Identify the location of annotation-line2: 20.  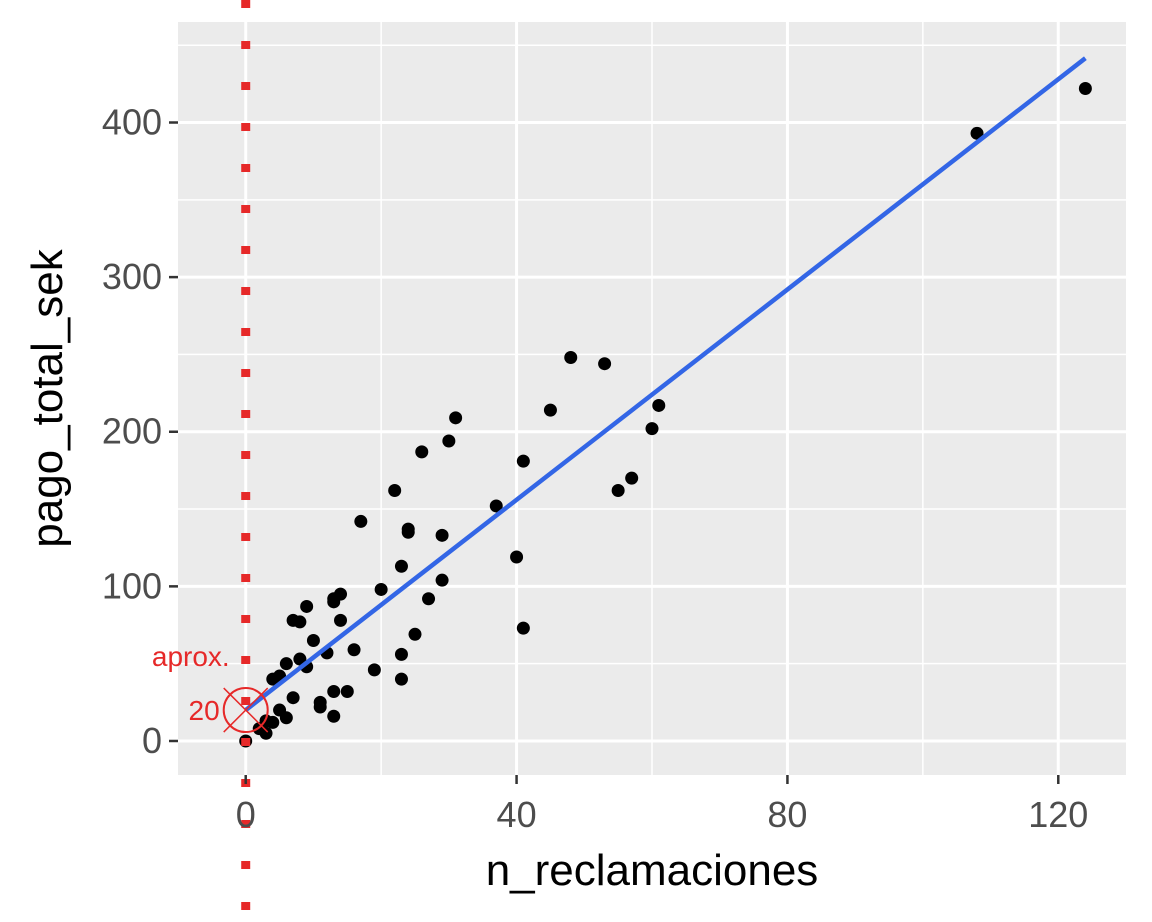
(204, 710).